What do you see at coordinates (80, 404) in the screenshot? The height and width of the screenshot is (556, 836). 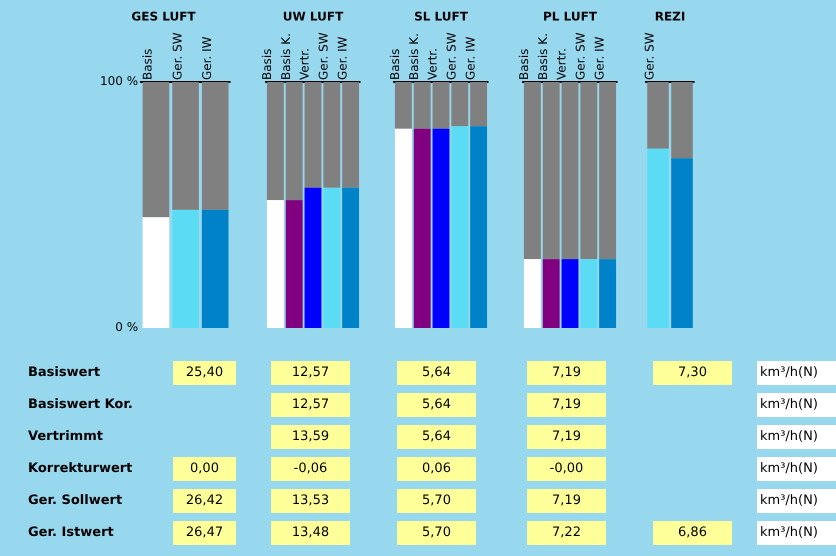 I see `category-label: Basiswert Kor.` at bounding box center [80, 404].